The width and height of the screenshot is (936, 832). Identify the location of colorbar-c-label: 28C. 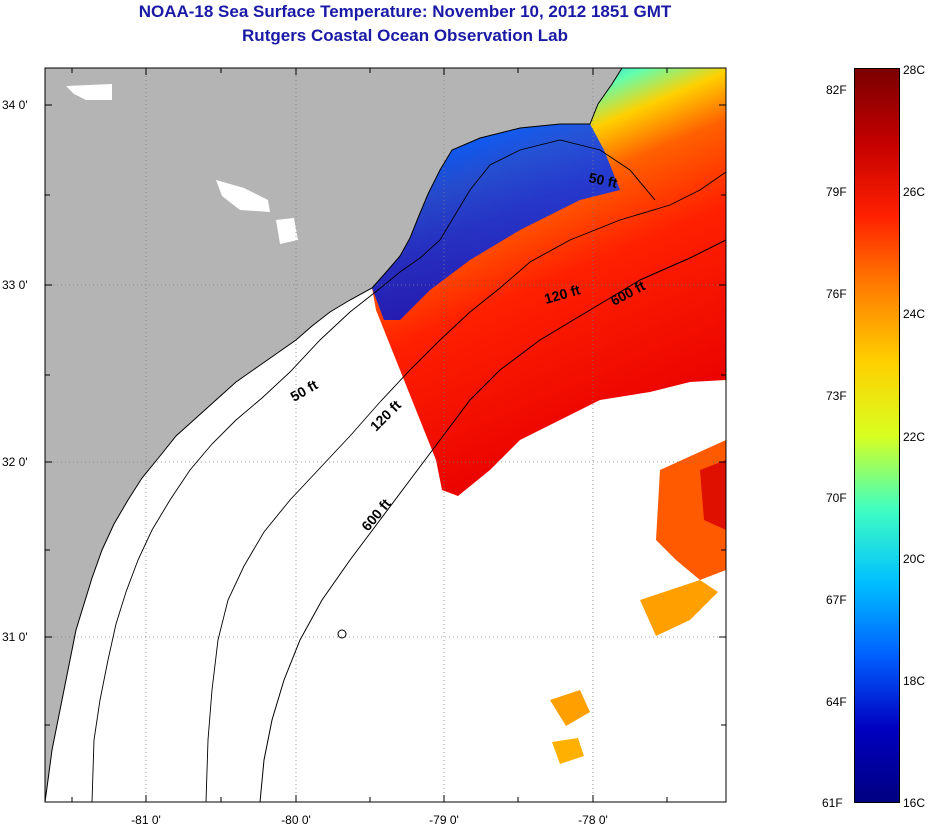
(914, 70).